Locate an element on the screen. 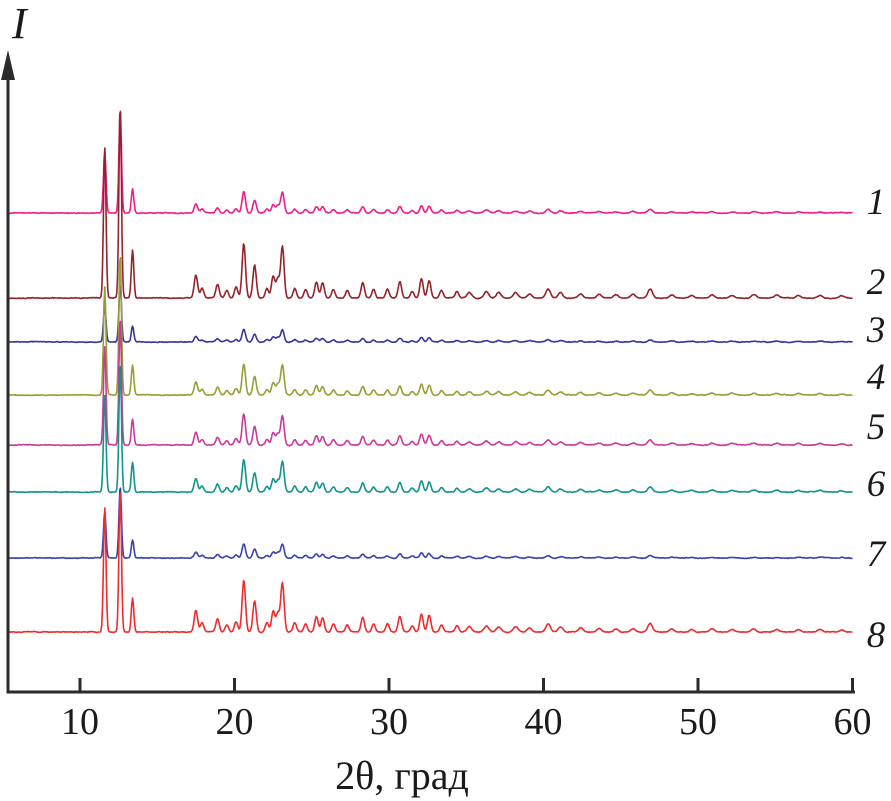 The image size is (891, 801). trace-label-1: 1 is located at coordinates (876, 202).